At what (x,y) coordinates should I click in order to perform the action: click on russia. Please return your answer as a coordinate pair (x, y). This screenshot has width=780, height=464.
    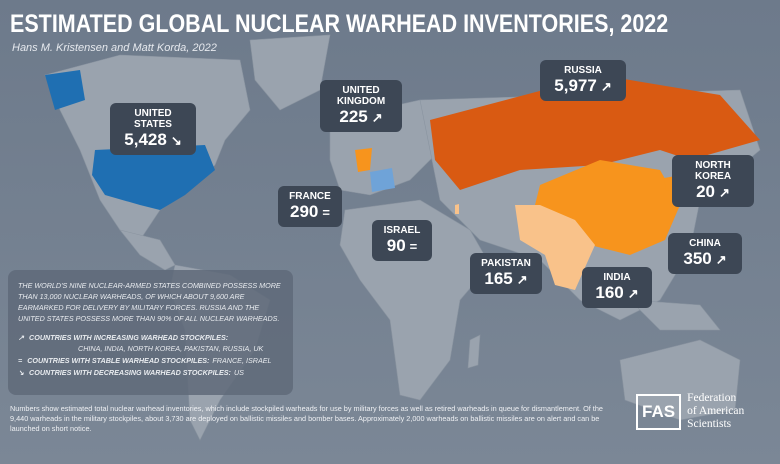
    Looking at the image, I should click on (595, 132).